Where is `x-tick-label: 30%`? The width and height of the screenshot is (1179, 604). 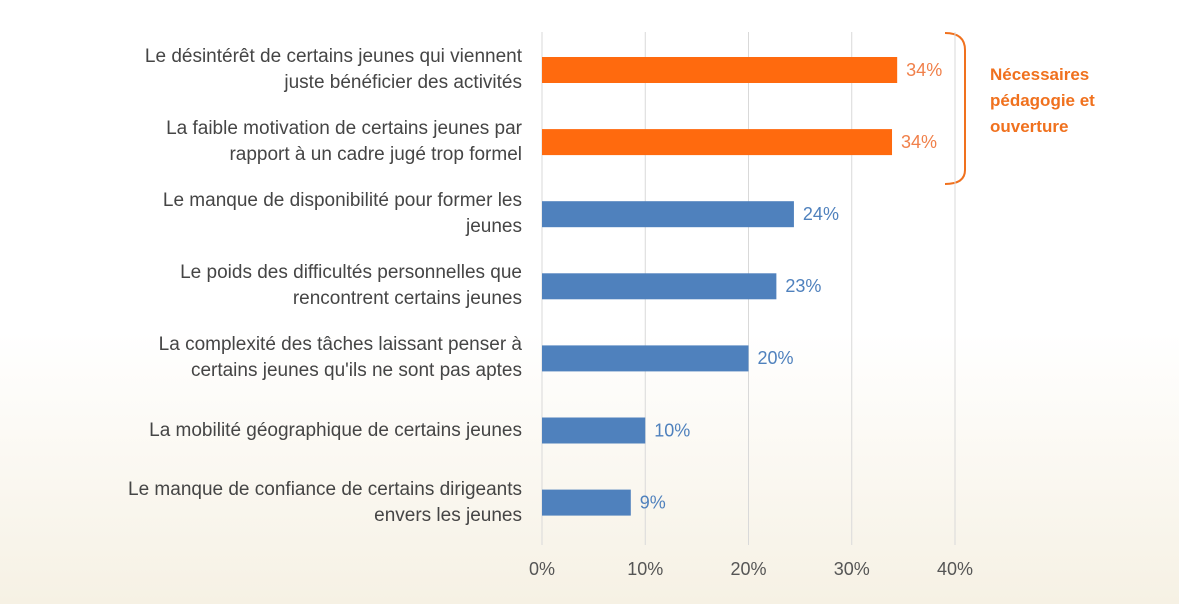 x-tick-label: 30% is located at coordinates (852, 569).